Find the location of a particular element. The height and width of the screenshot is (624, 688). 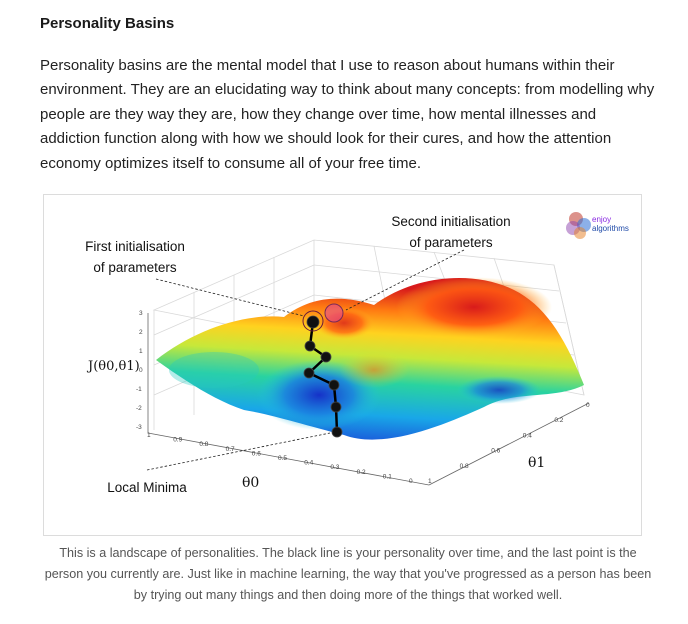

page-title: Personality Basins is located at coordinates (107, 23).